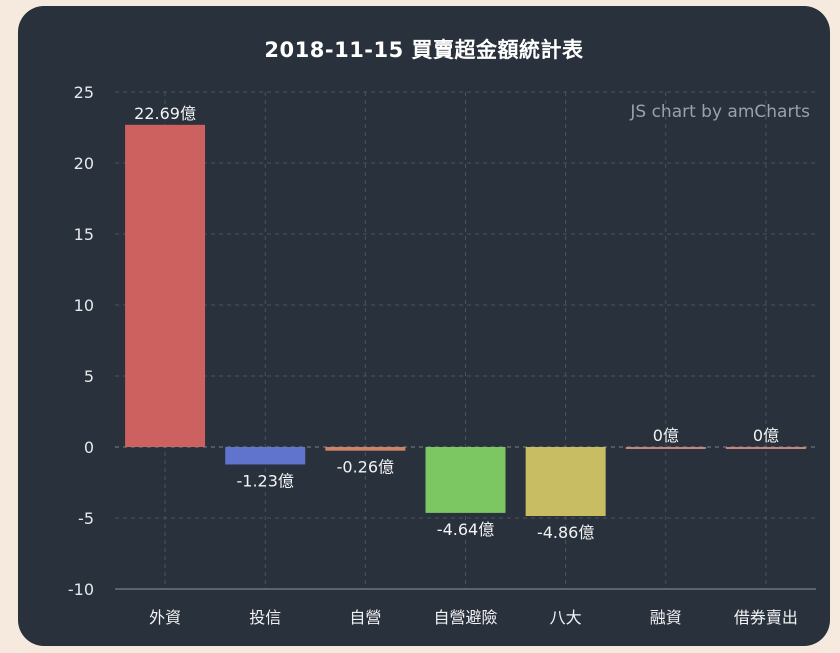 This screenshot has height=653, width=840. I want to click on bar-自營避險, so click(465, 480).